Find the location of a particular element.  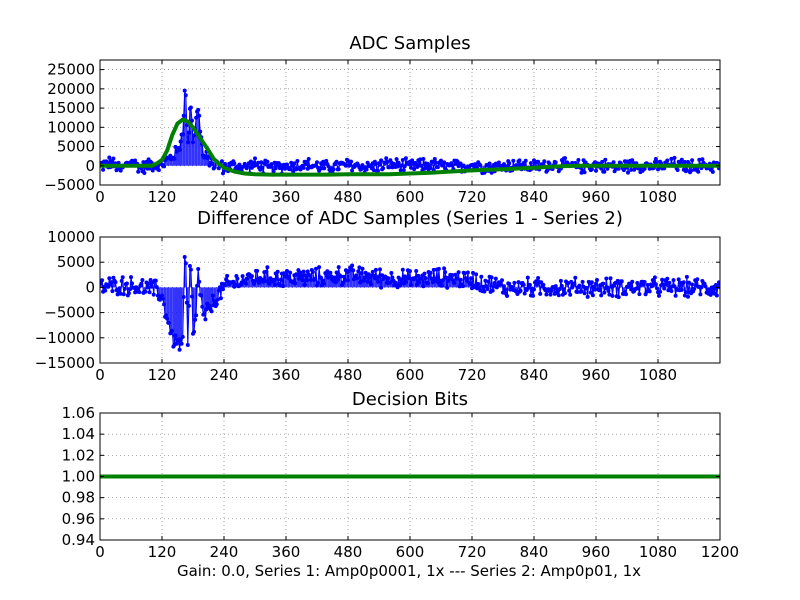

adc-samples-xtick-label: 840 is located at coordinates (534, 197).